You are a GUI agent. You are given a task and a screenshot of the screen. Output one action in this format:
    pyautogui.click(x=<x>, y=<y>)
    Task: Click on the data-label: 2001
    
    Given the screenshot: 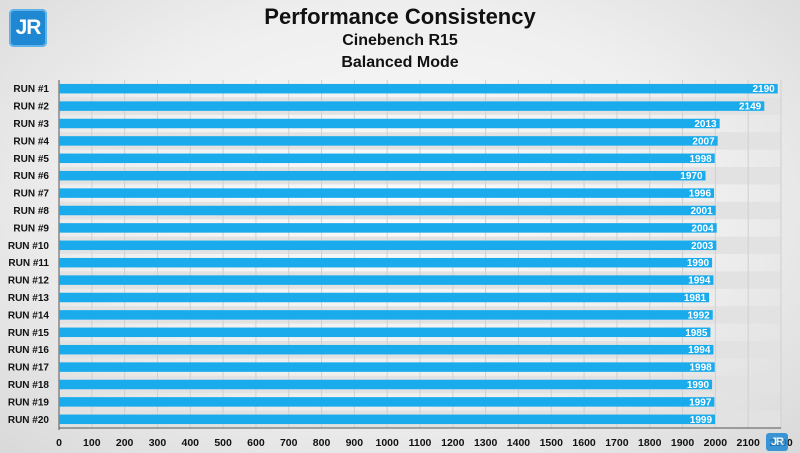 What is the action you would take?
    pyautogui.click(x=701, y=211)
    